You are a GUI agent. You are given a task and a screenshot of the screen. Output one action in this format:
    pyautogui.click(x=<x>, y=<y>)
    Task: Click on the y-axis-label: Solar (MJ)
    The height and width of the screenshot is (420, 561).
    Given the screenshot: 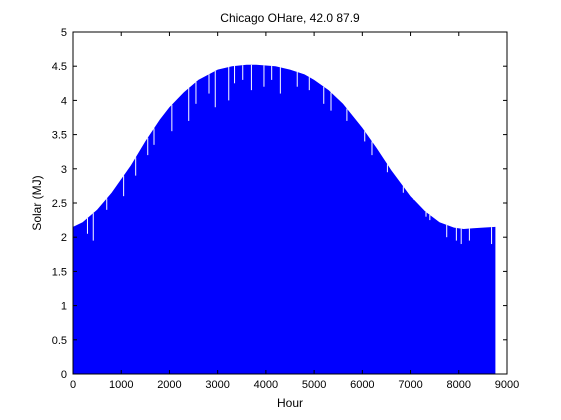 What is the action you would take?
    pyautogui.click(x=37, y=202)
    